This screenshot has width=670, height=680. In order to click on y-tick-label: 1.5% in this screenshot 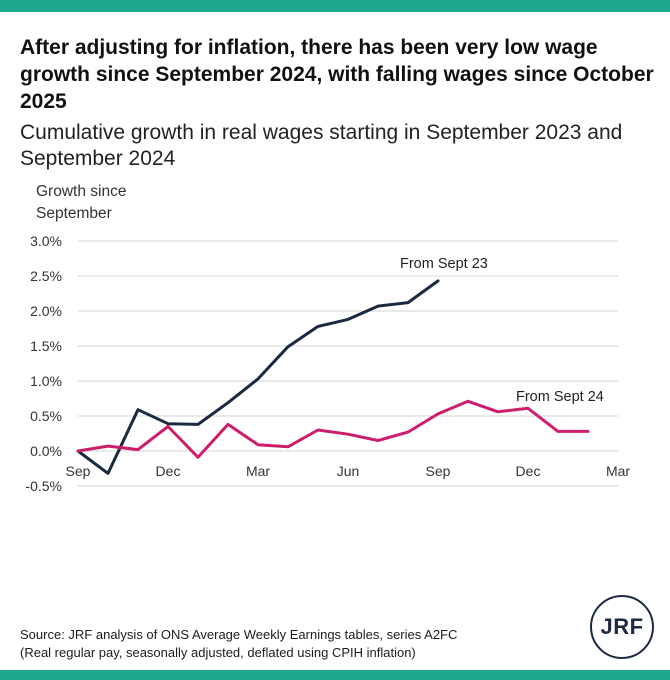, I will do `click(46, 346)`.